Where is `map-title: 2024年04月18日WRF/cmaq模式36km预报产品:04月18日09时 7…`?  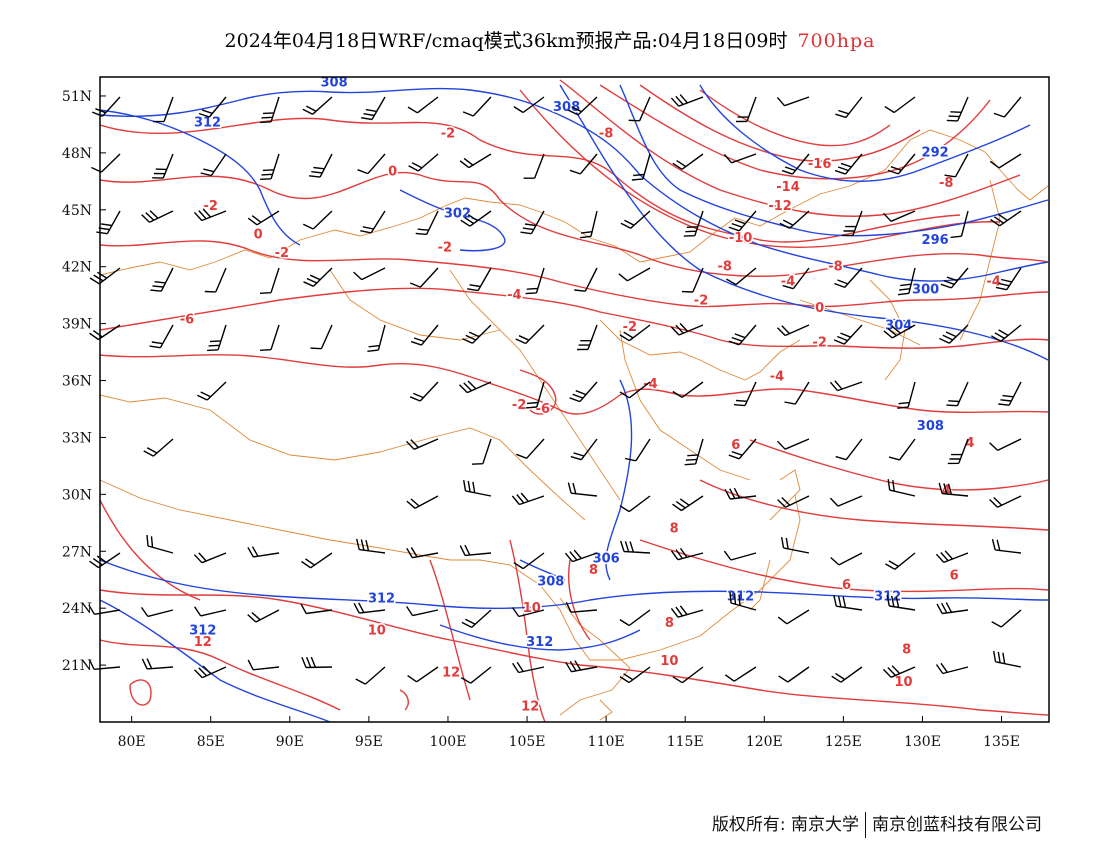 map-title: 2024年04月18日WRF/cmaq模式36km预报产品:04月18日09时 7… is located at coordinates (550, 39).